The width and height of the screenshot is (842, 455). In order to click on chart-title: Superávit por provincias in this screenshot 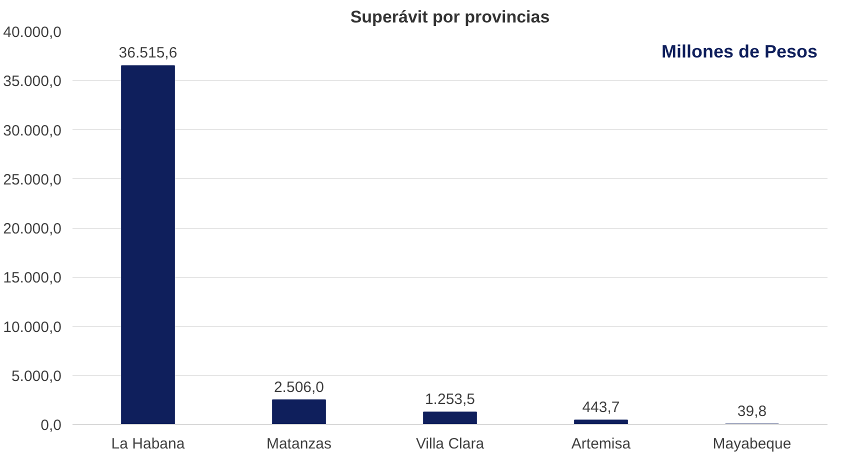, I will do `click(450, 17)`.